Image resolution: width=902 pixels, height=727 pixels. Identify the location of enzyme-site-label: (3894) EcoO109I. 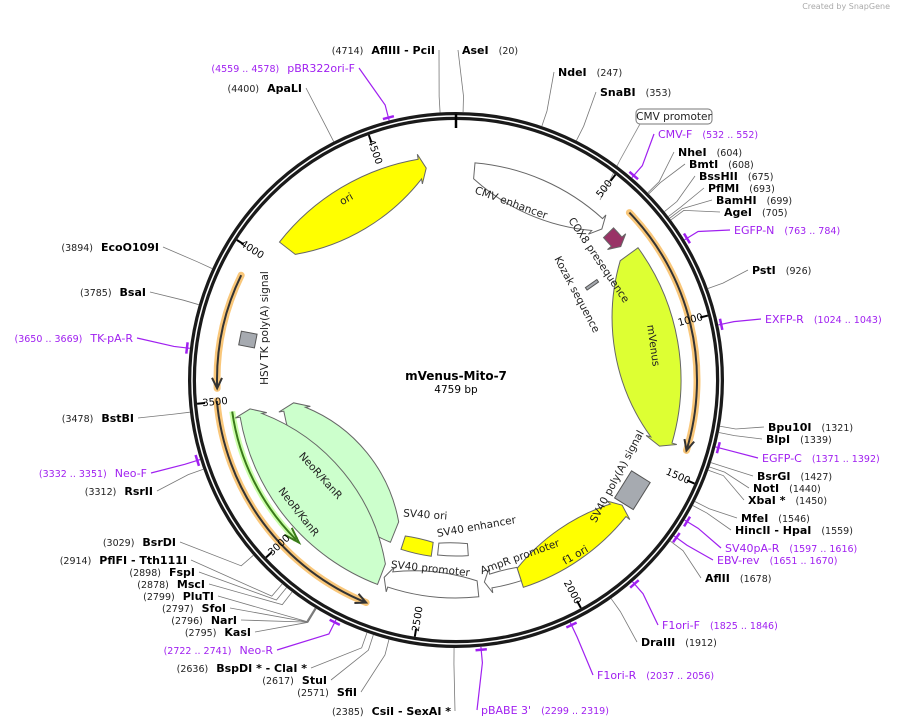
(110, 247).